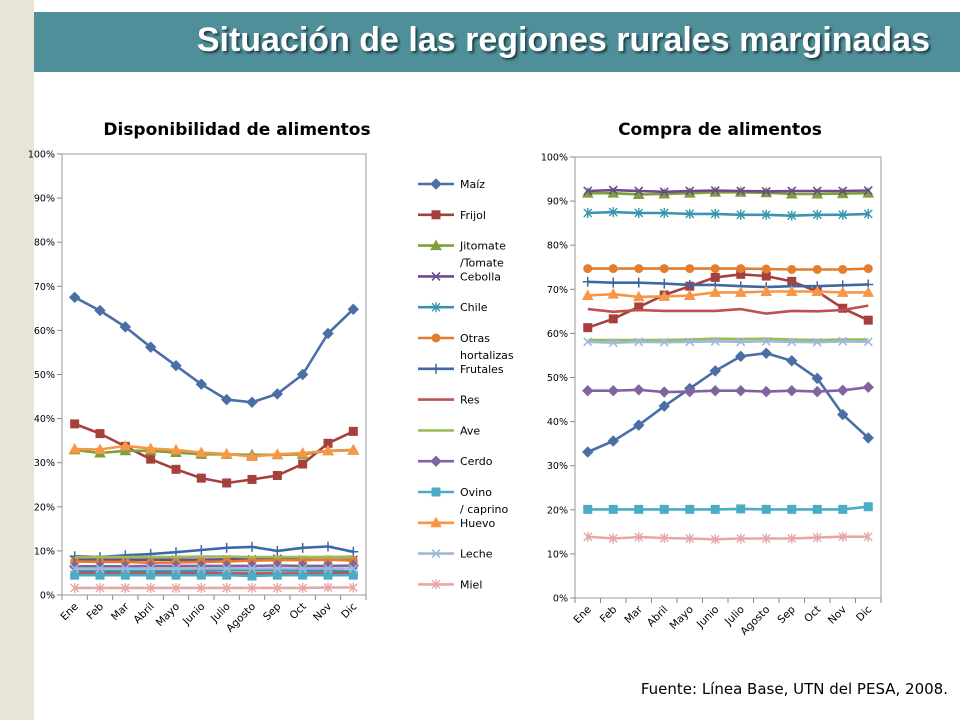 Image resolution: width=960 pixels, height=720 pixels. I want to click on right-series-miel, so click(728, 538).